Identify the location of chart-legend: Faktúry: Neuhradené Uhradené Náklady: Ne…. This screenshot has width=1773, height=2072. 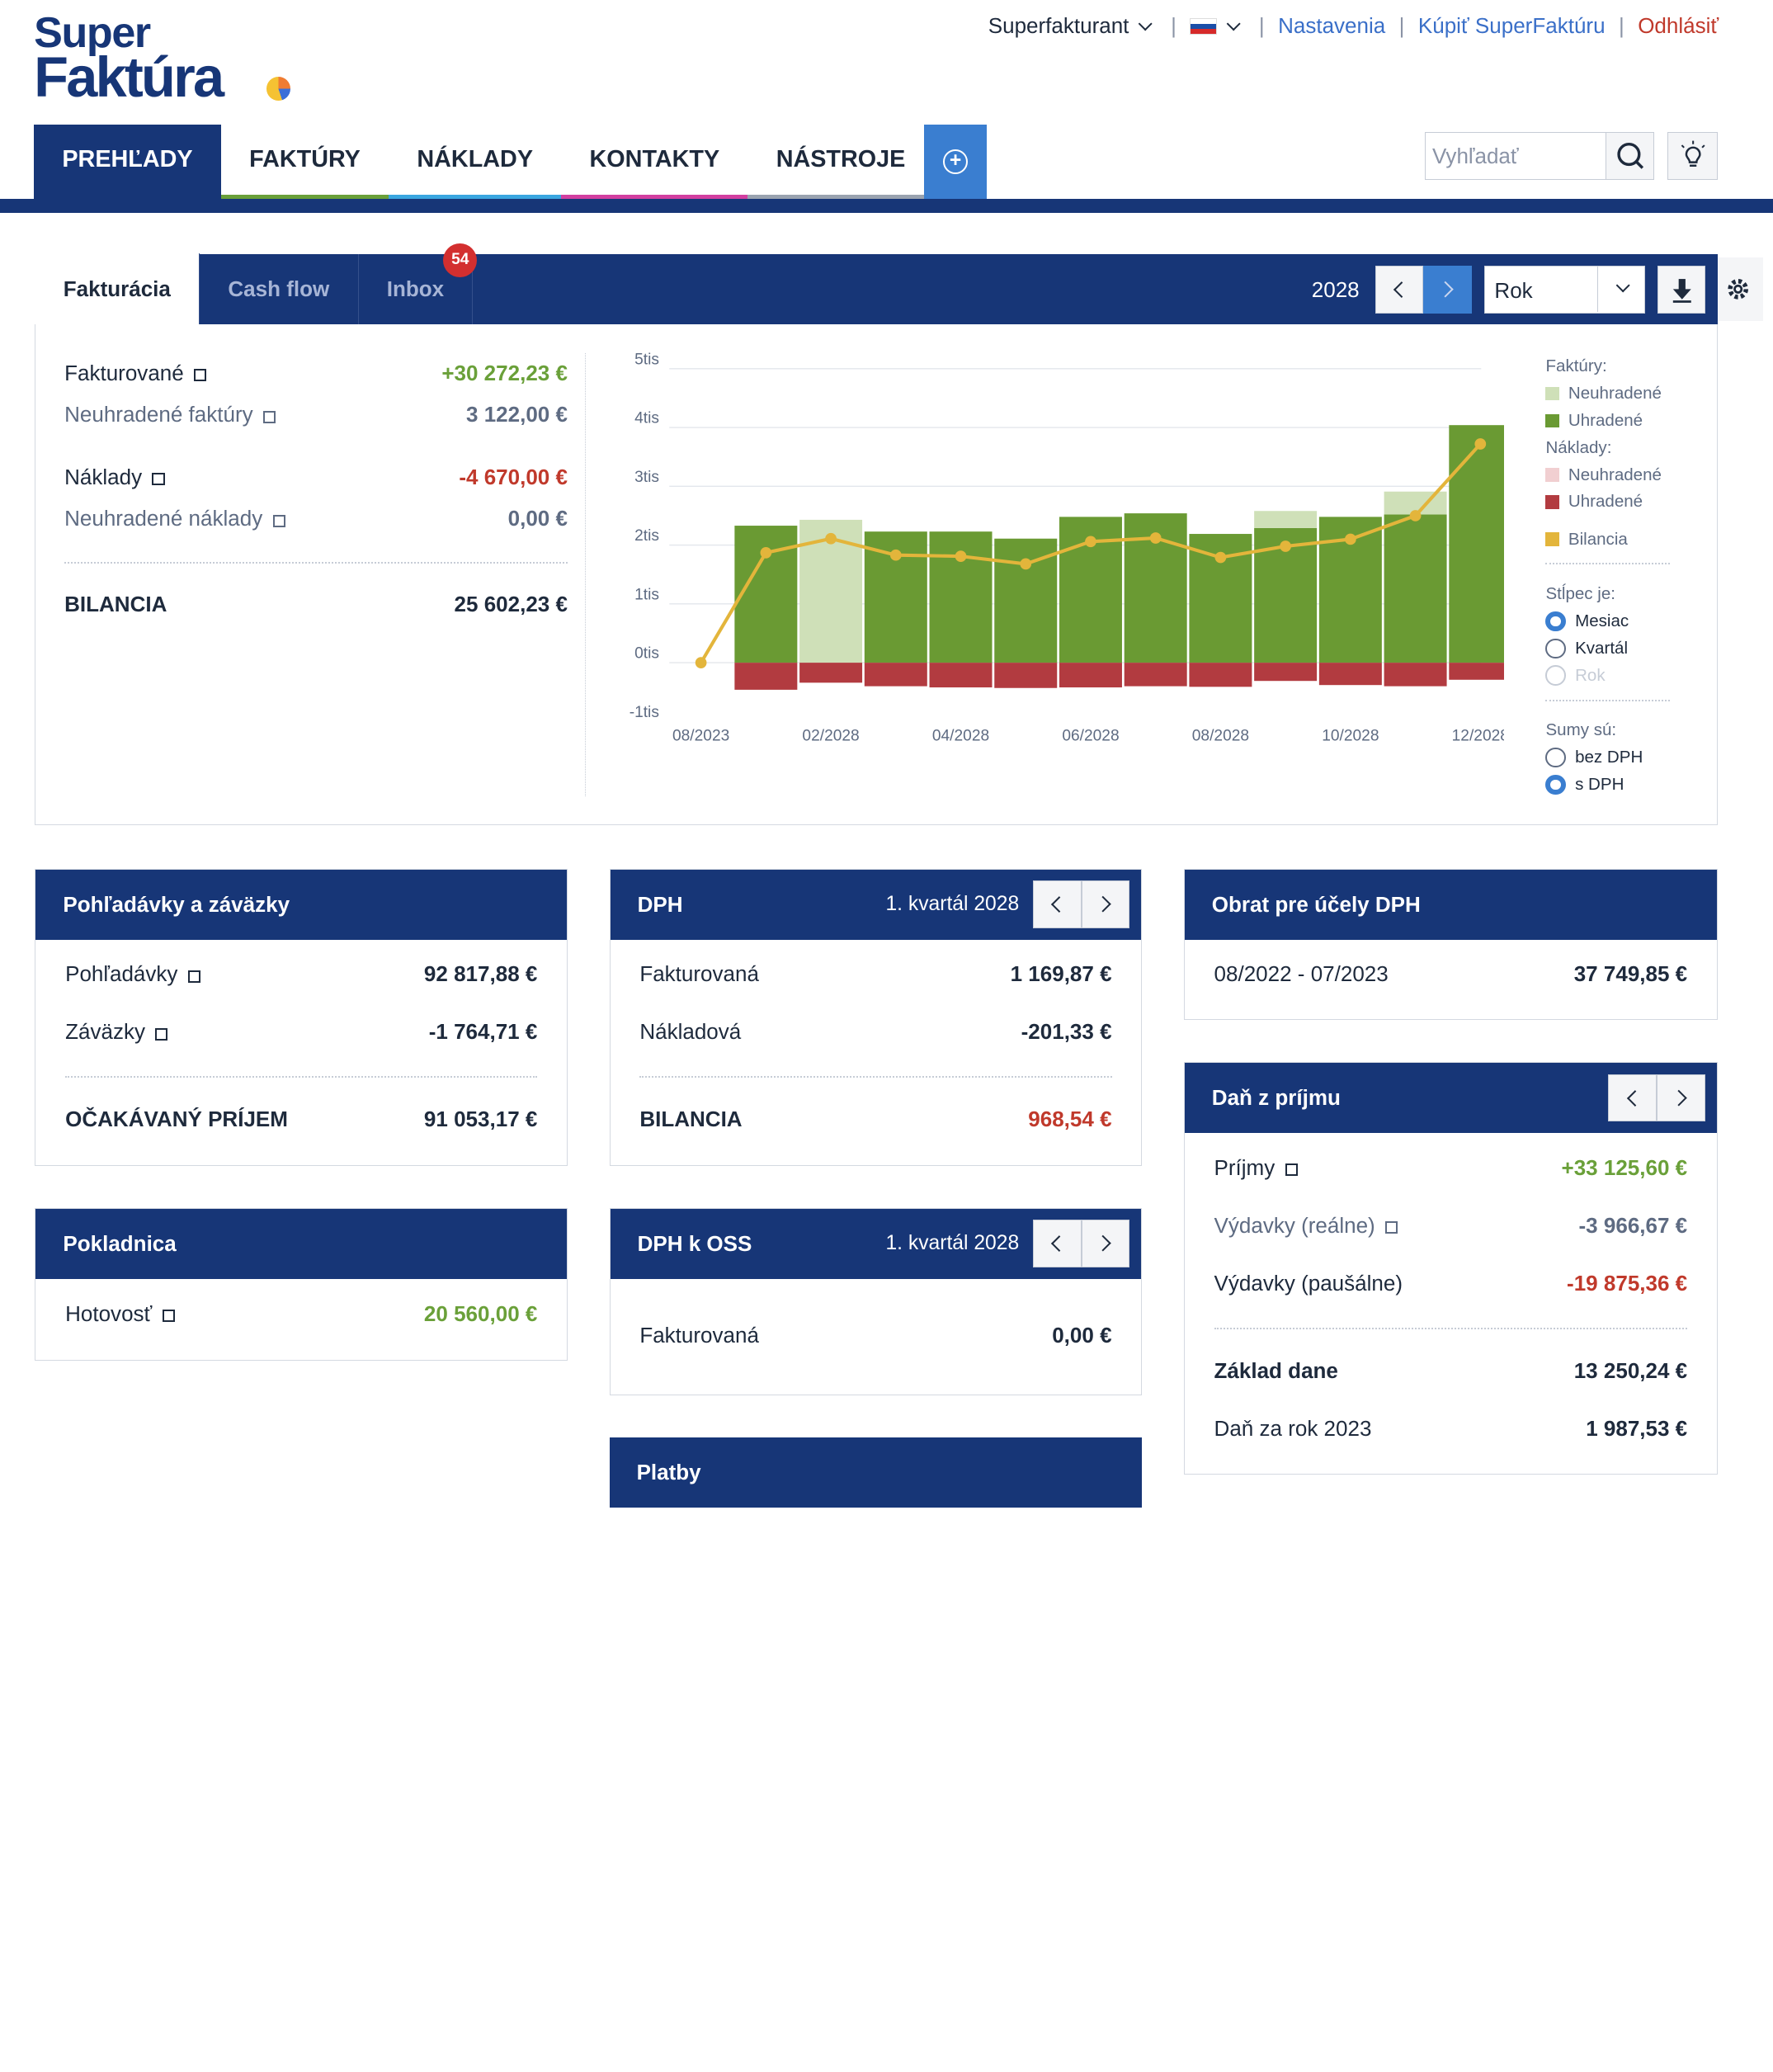
(1608, 576).